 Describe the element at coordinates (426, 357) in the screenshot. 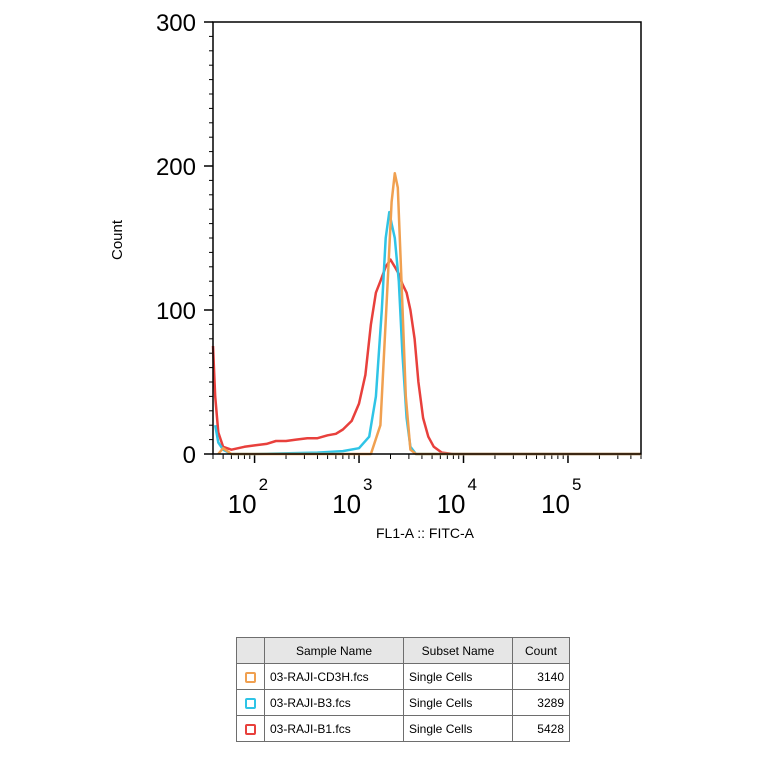

I see `series-line` at that location.